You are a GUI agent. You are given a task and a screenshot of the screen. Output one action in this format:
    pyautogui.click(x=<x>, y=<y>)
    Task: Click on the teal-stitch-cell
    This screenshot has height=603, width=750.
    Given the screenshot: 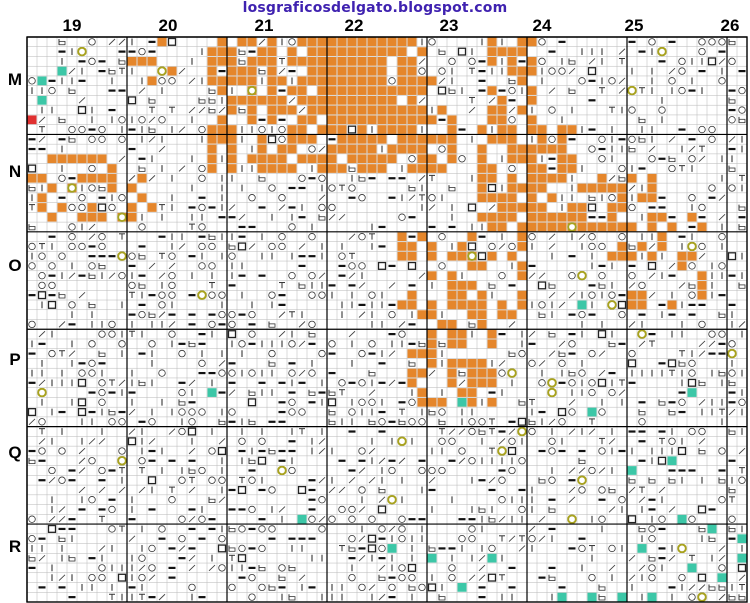 What is the action you would take?
    pyautogui.click(x=742, y=558)
    